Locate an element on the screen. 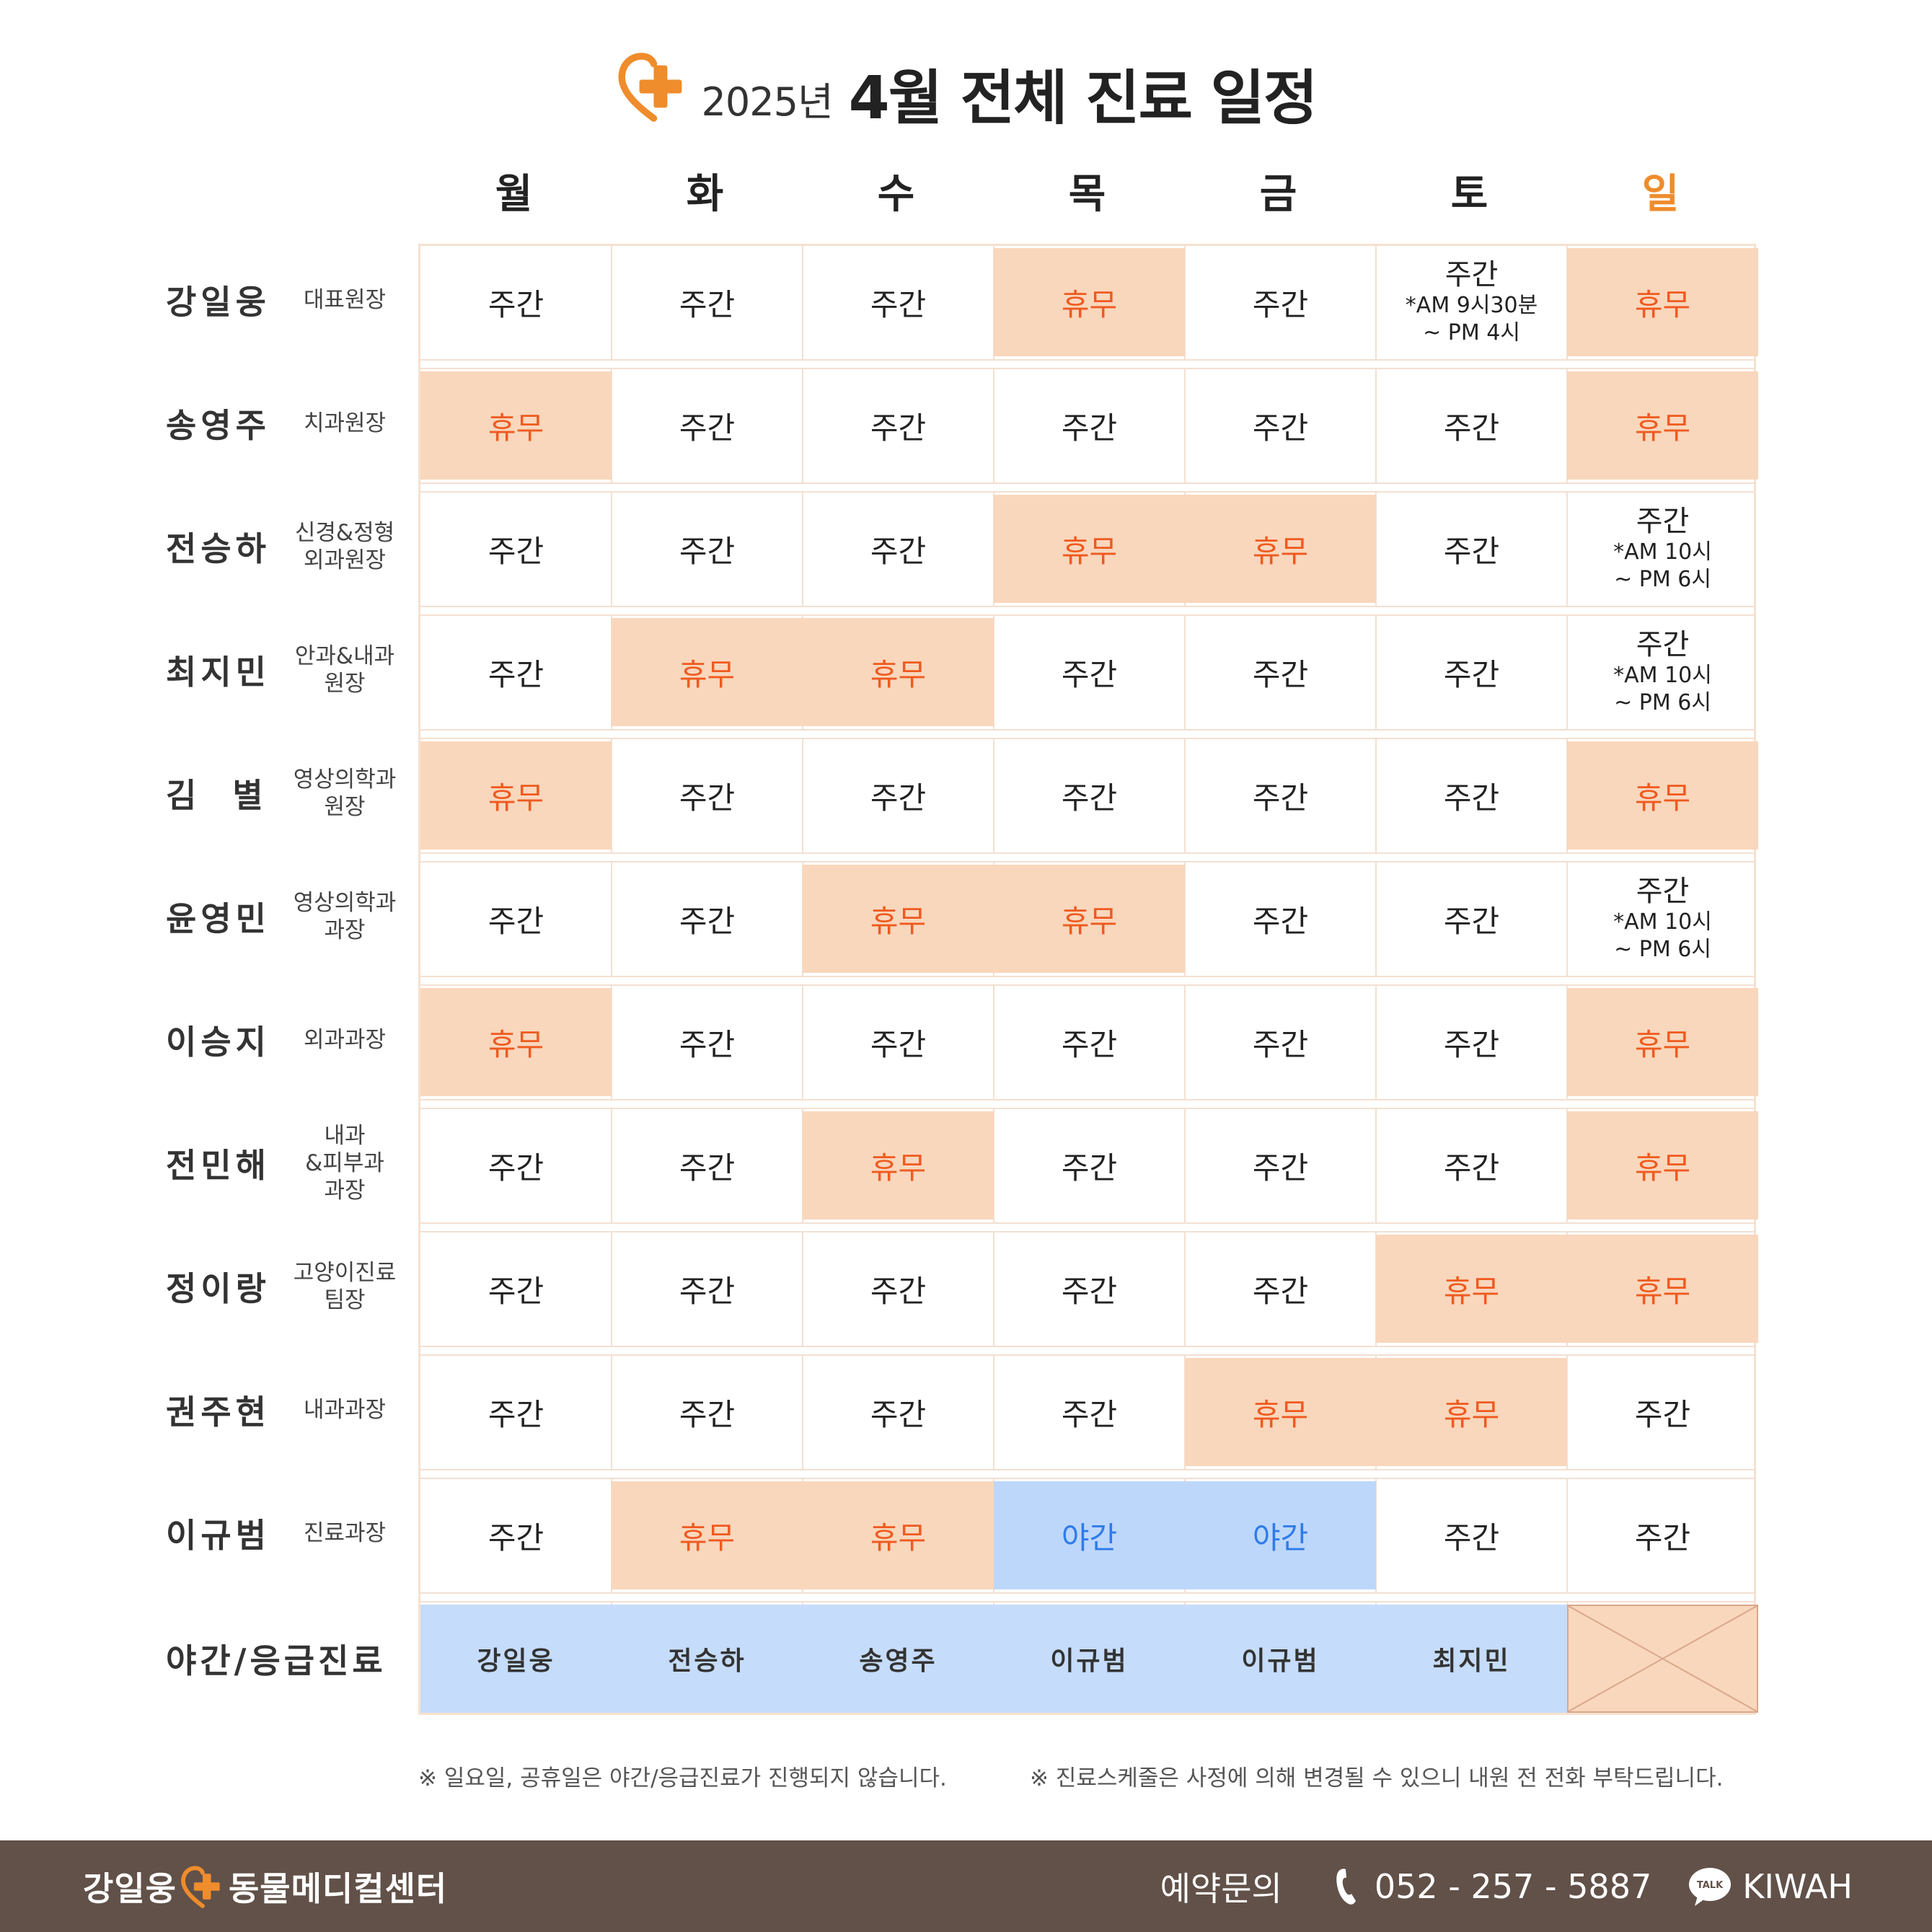 This screenshot has height=1932, width=1932. footer-brand: 강일웅 동물메디컬센터 is located at coordinates (265, 1886).